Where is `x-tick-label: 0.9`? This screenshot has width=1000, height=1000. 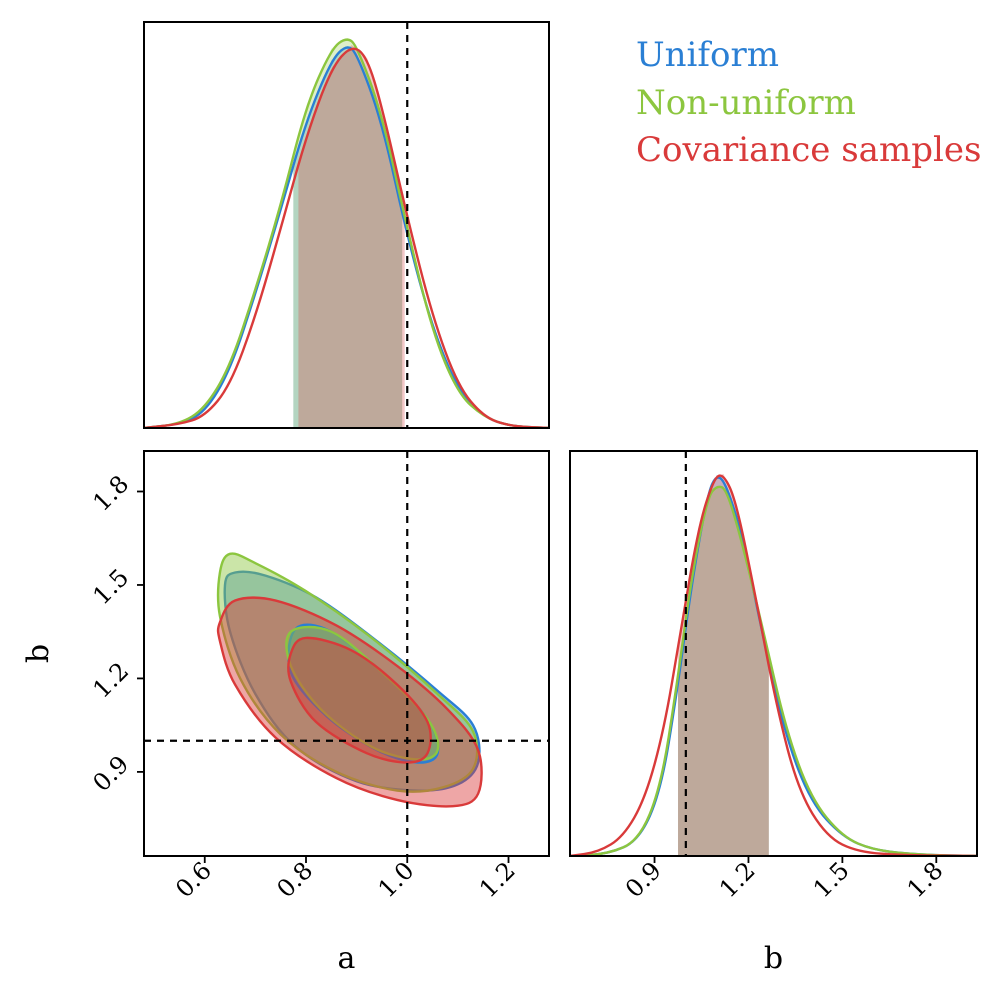
x-tick-label: 0.9 is located at coordinates (643, 879).